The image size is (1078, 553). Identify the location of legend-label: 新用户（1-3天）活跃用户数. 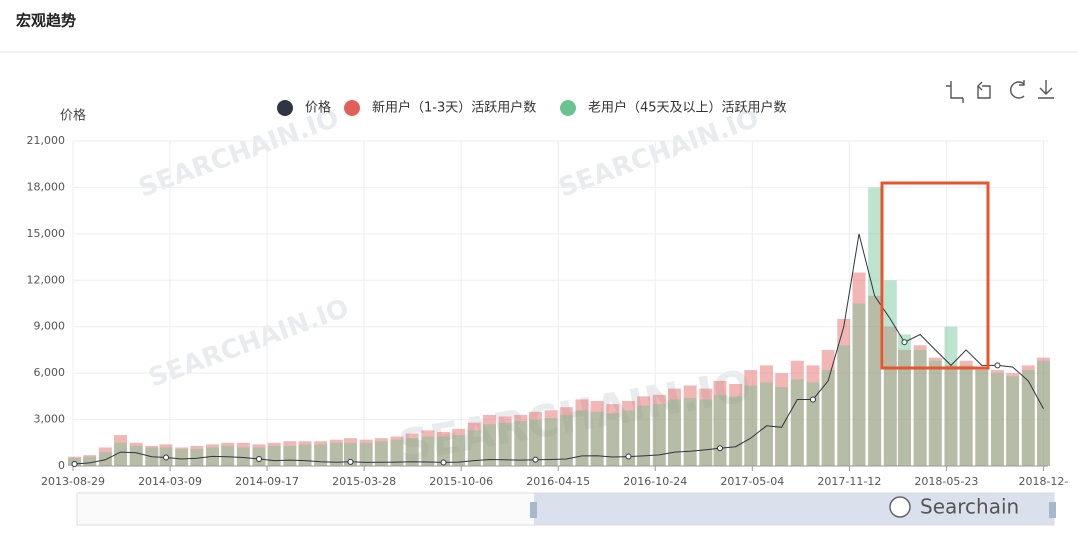
(454, 108).